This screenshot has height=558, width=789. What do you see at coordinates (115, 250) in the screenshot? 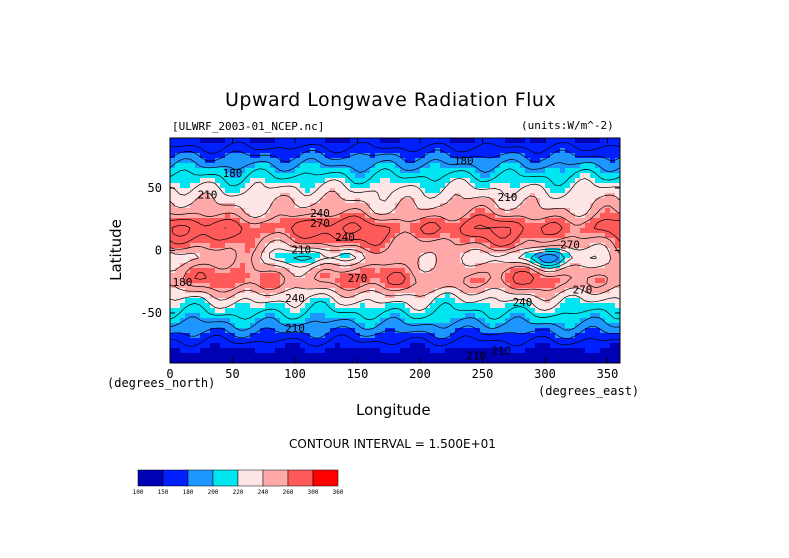
I see `y-axis-label: Latitude` at bounding box center [115, 250].